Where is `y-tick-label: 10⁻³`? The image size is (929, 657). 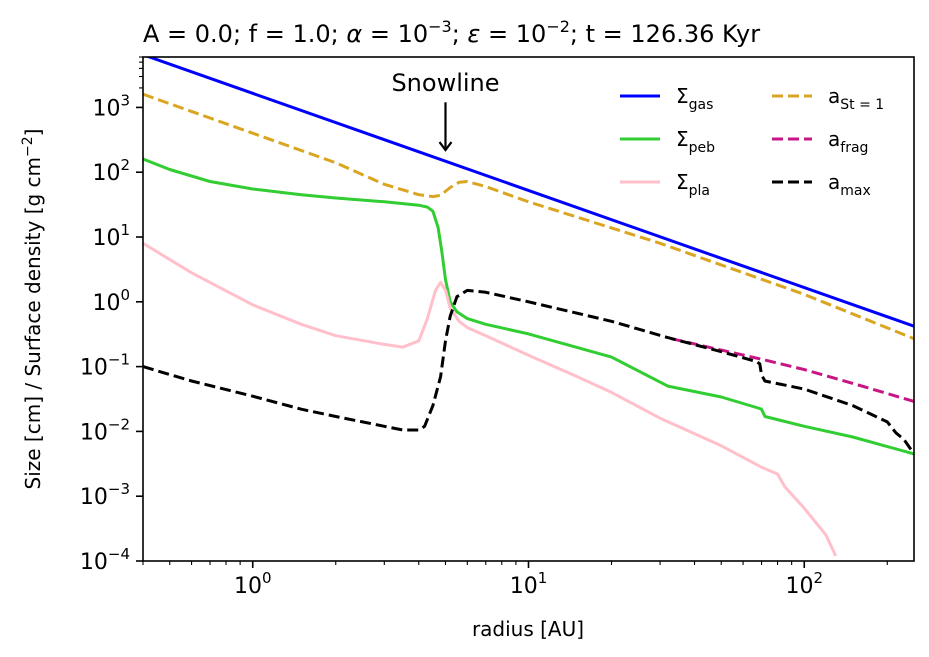 y-tick-label: 10⁻³ is located at coordinates (105, 495).